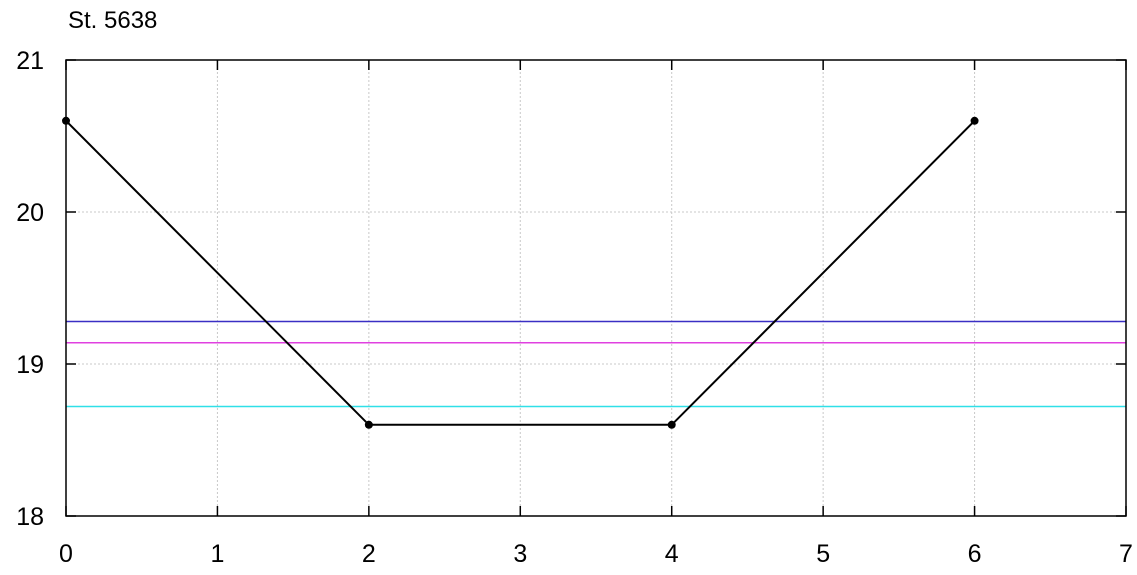 This screenshot has height=575, width=1137. Describe the element at coordinates (672, 554) in the screenshot. I see `x-tick-label: 4` at that location.